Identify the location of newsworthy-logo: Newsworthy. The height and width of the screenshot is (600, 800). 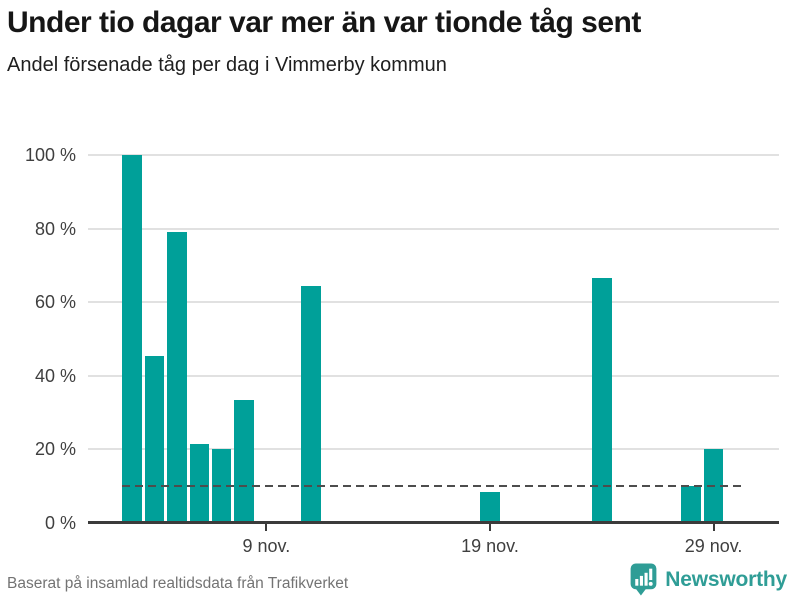
(708, 579).